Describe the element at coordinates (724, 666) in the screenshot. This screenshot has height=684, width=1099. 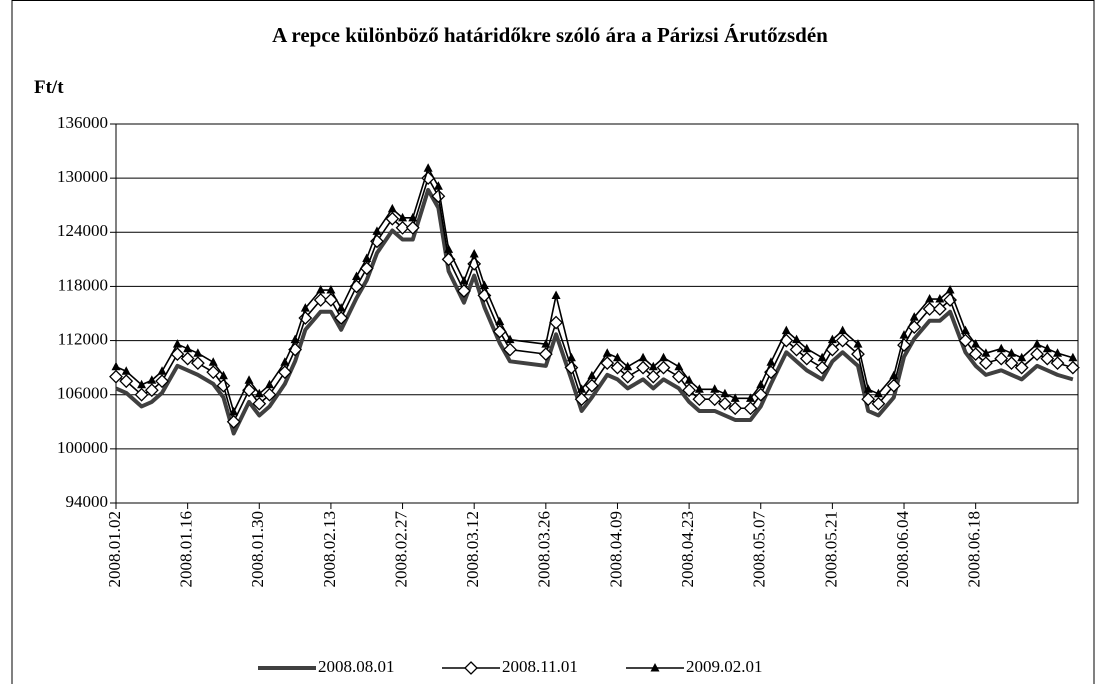
I see `legend-label: 2009.02.01` at that location.